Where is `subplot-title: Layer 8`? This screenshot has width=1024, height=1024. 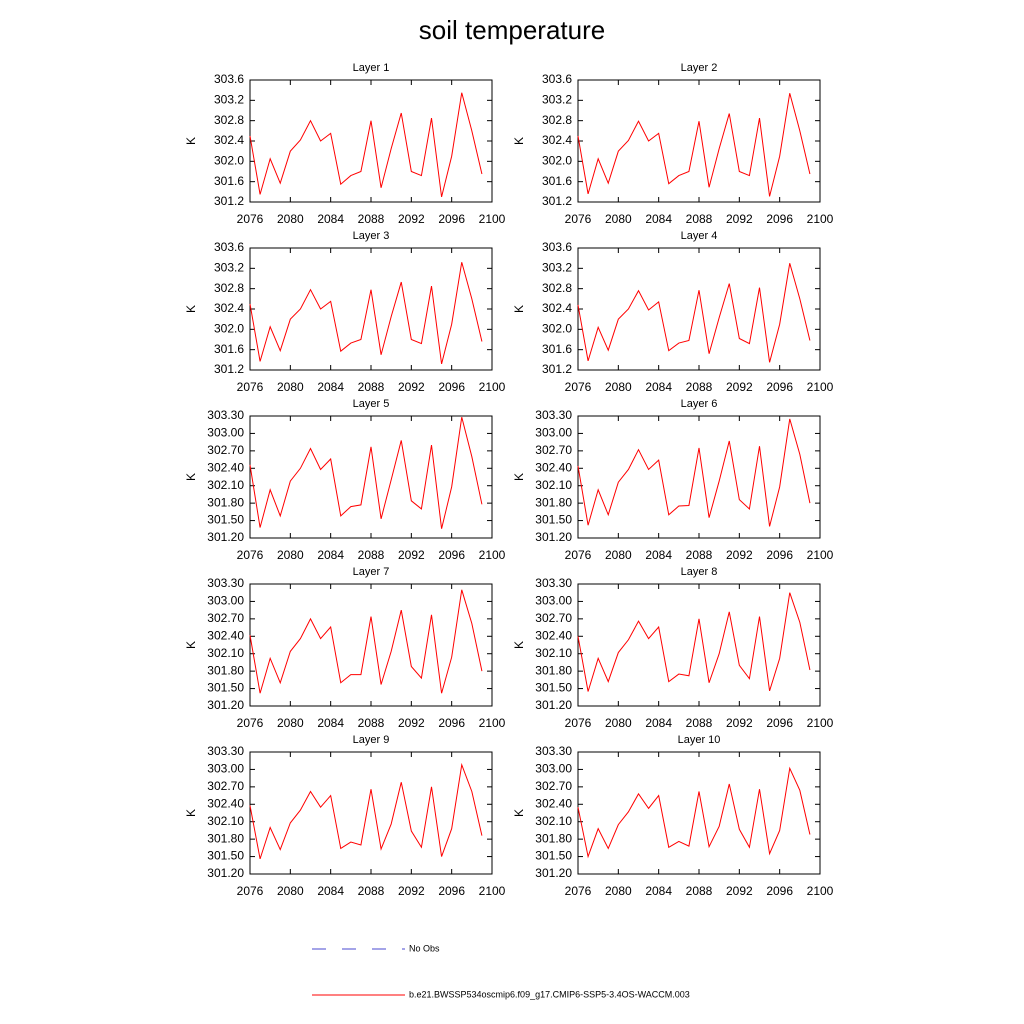
subplot-title: Layer 8 is located at coordinates (699, 572).